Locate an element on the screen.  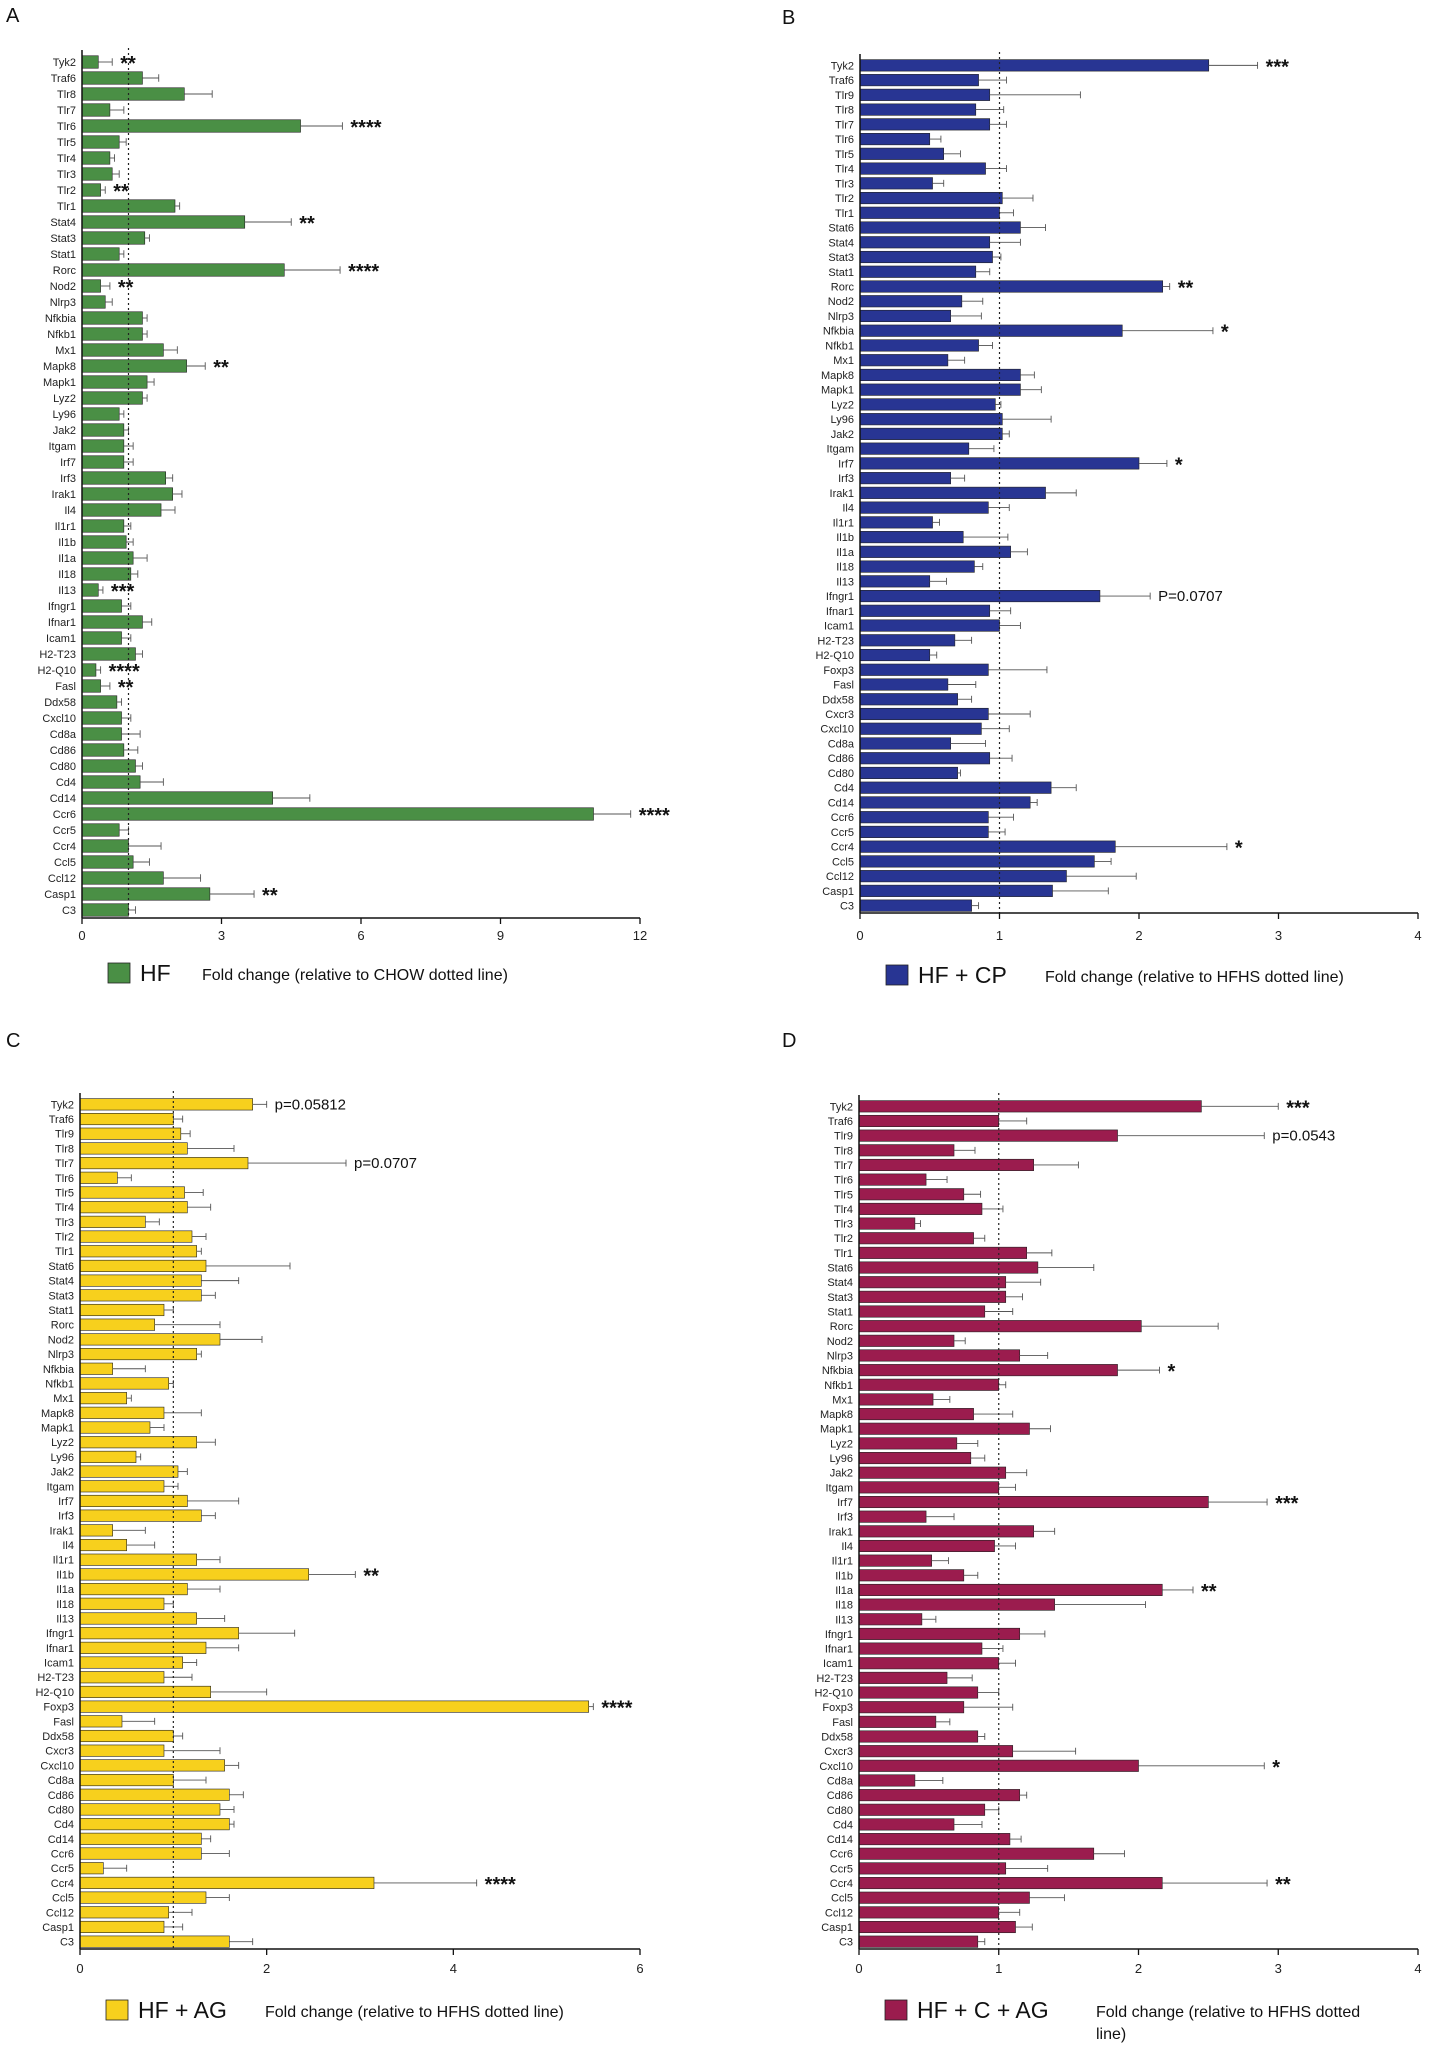
panel-b-category-label: Mapk1 is located at coordinates (837, 391).